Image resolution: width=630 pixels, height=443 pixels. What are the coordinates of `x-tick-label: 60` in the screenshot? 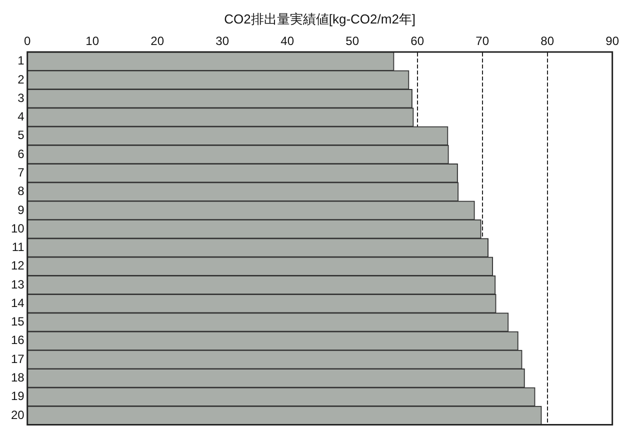 It's located at (417, 41).